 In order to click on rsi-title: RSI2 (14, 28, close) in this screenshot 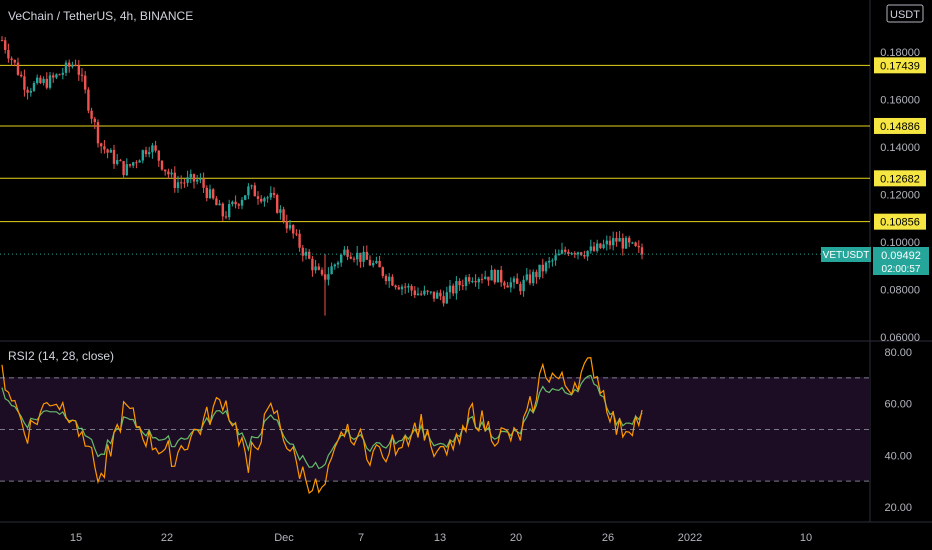, I will do `click(61, 356)`.